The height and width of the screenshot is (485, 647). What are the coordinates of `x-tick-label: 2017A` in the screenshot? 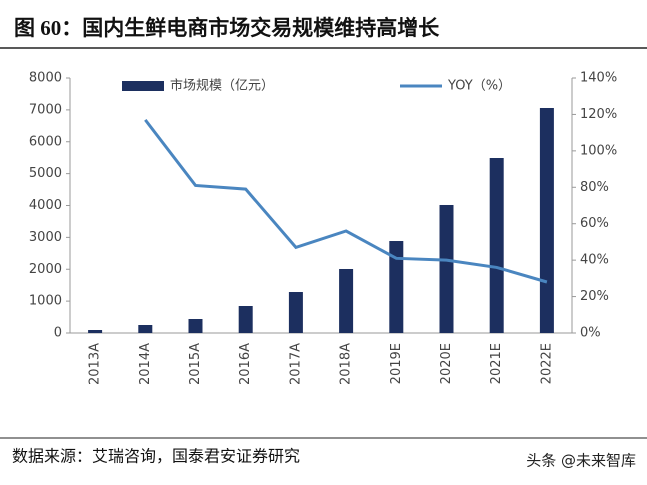 It's located at (295, 364).